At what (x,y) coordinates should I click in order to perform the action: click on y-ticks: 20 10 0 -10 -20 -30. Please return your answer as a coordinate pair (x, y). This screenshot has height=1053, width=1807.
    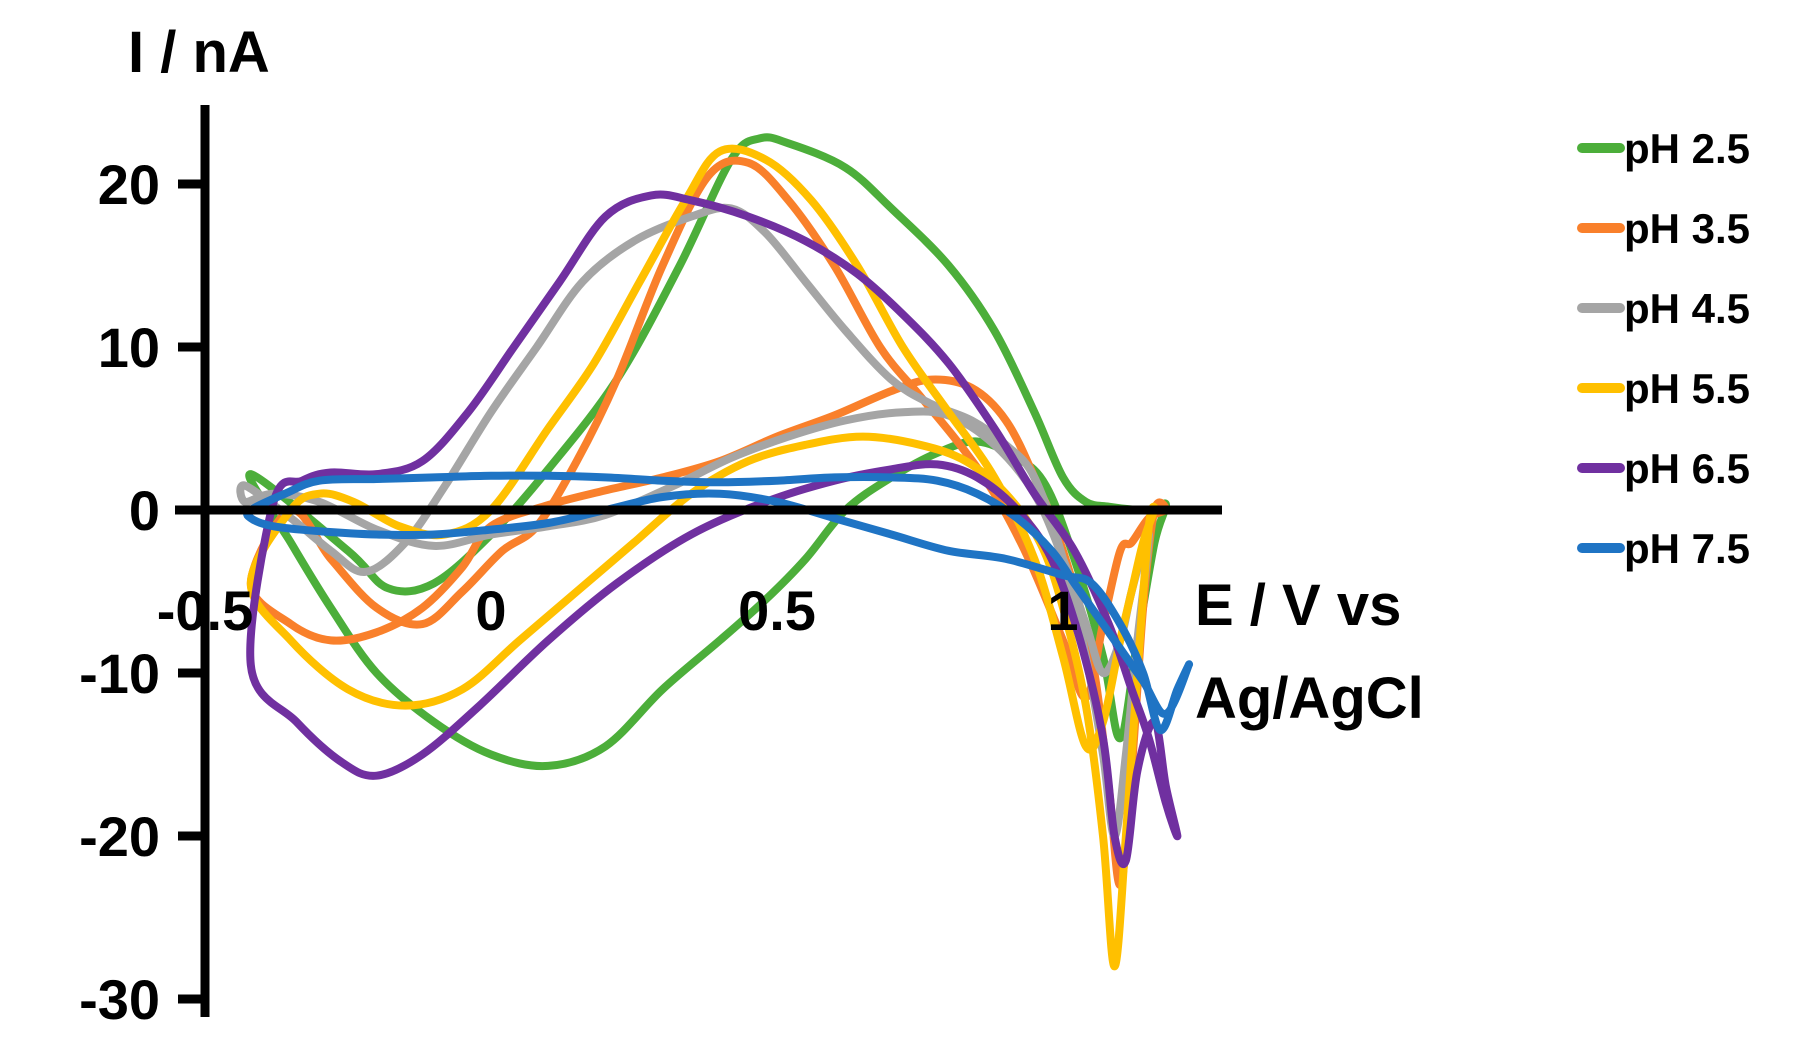
    Looking at the image, I should click on (142, 592).